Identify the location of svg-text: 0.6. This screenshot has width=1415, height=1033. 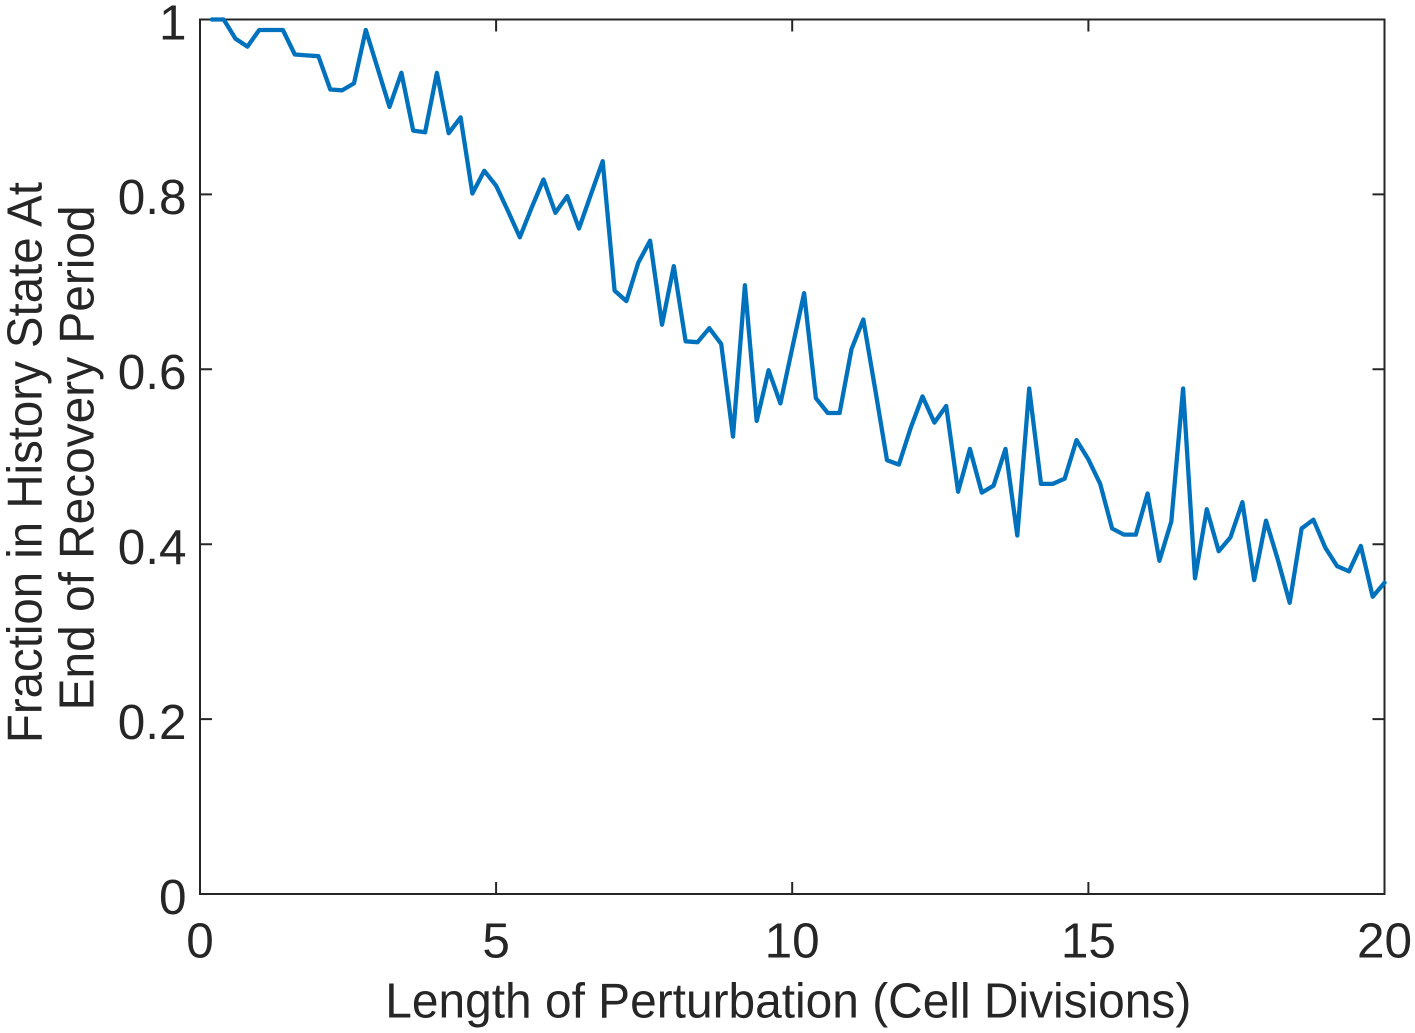
(152, 372).